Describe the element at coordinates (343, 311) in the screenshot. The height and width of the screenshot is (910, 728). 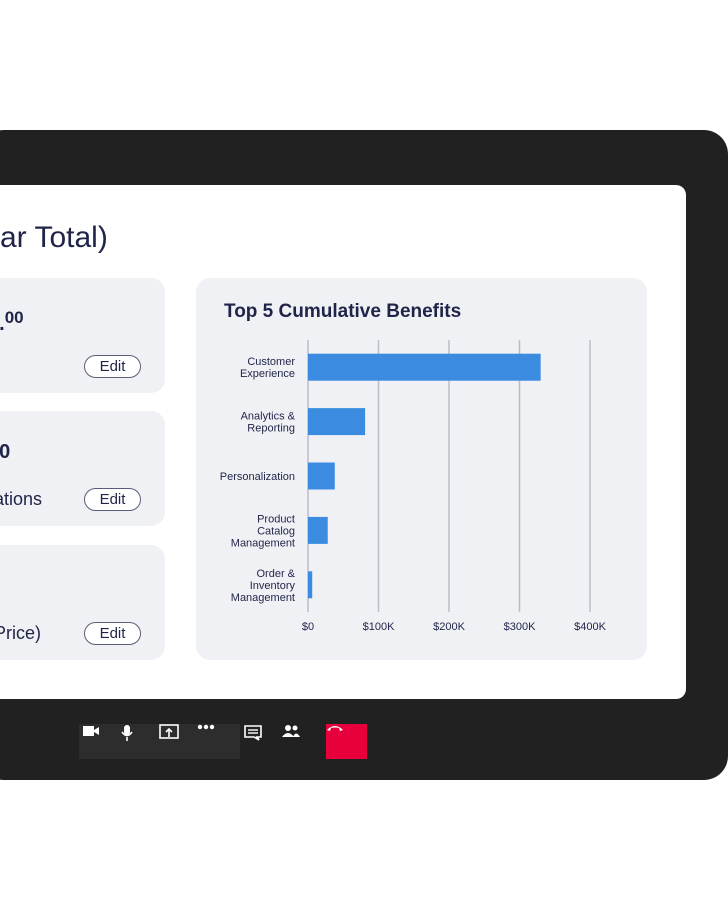
I see `chart-title: Top 5 Cumulative Benefits` at that location.